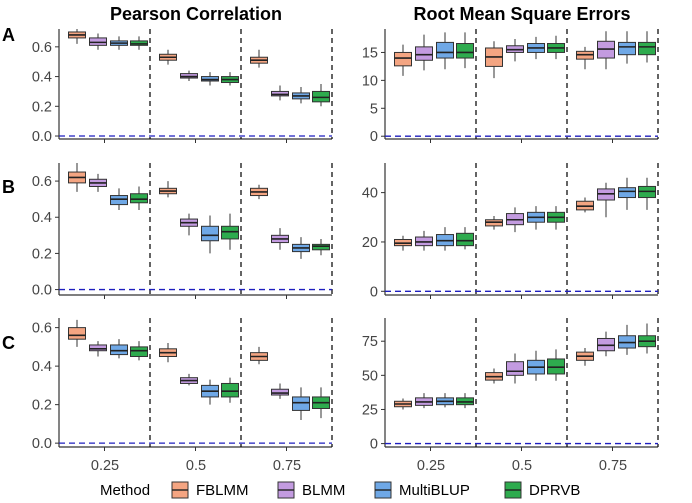 The width and height of the screenshot is (692, 503). Describe the element at coordinates (374, 137) in the screenshot. I see `y-tick-label: 0` at that location.